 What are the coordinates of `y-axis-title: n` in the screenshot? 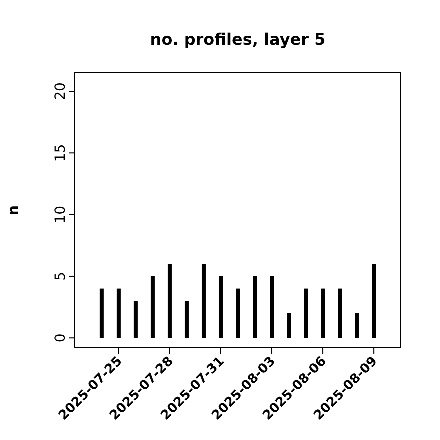 It's located at (14, 211).